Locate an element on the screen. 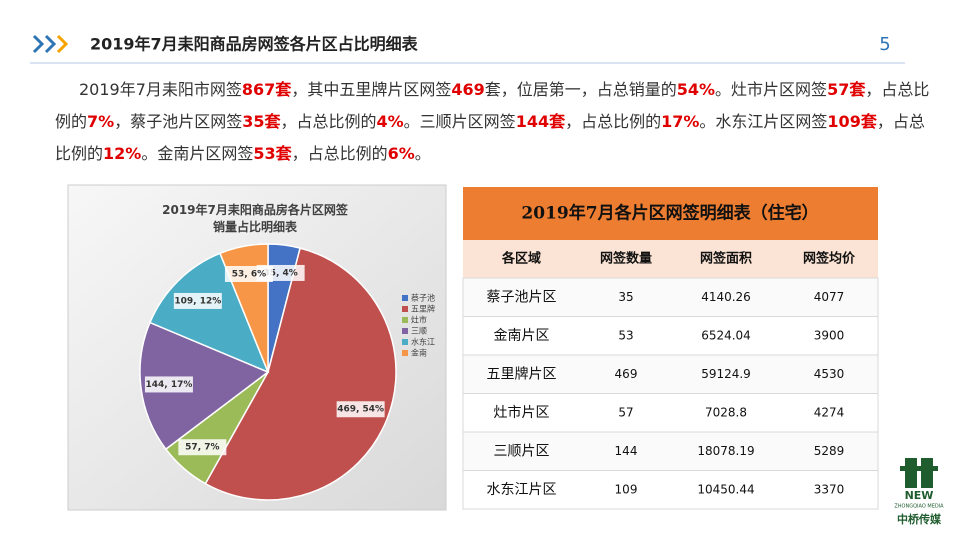 The height and width of the screenshot is (540, 960). table-cell: 53 is located at coordinates (625, 335).